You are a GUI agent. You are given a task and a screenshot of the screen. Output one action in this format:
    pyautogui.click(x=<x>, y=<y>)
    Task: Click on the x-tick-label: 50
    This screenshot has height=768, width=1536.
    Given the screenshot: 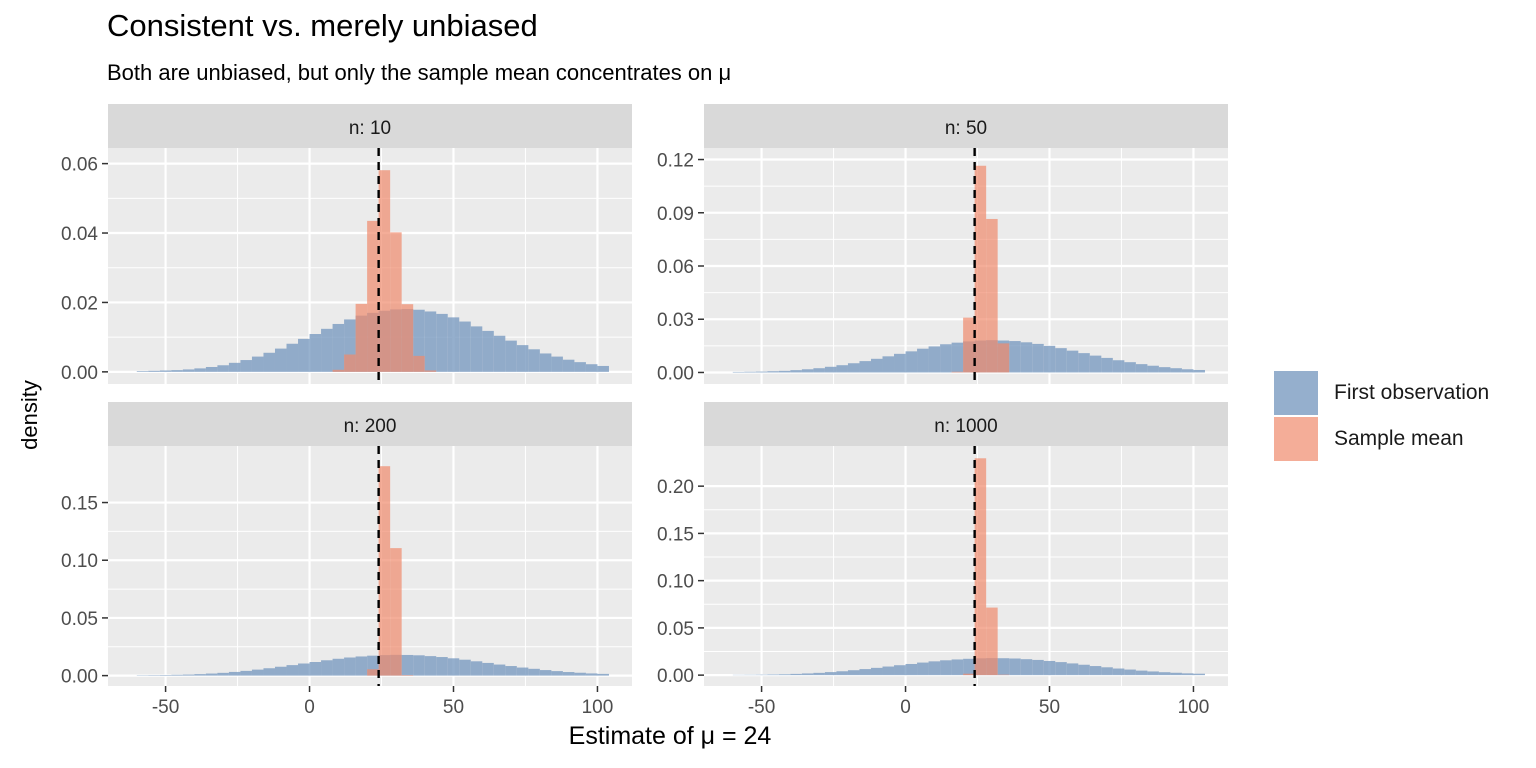 What is the action you would take?
    pyautogui.click(x=453, y=707)
    